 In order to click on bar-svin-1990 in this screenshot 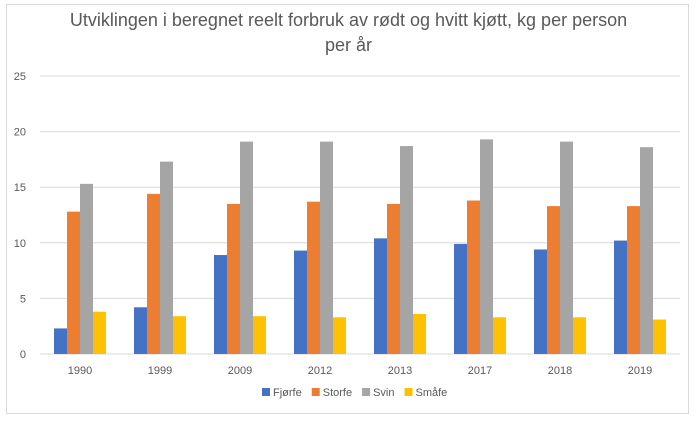, I will do `click(86, 268)`.